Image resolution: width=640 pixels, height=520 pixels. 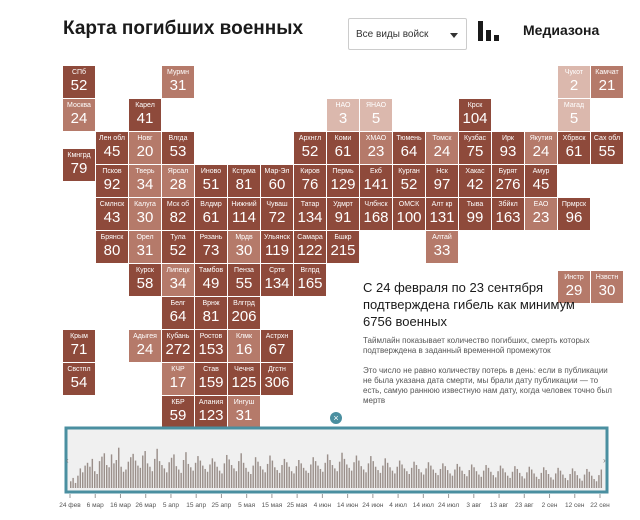 I want to click on region-cell: Дгстн 306, so click(x=277, y=379).